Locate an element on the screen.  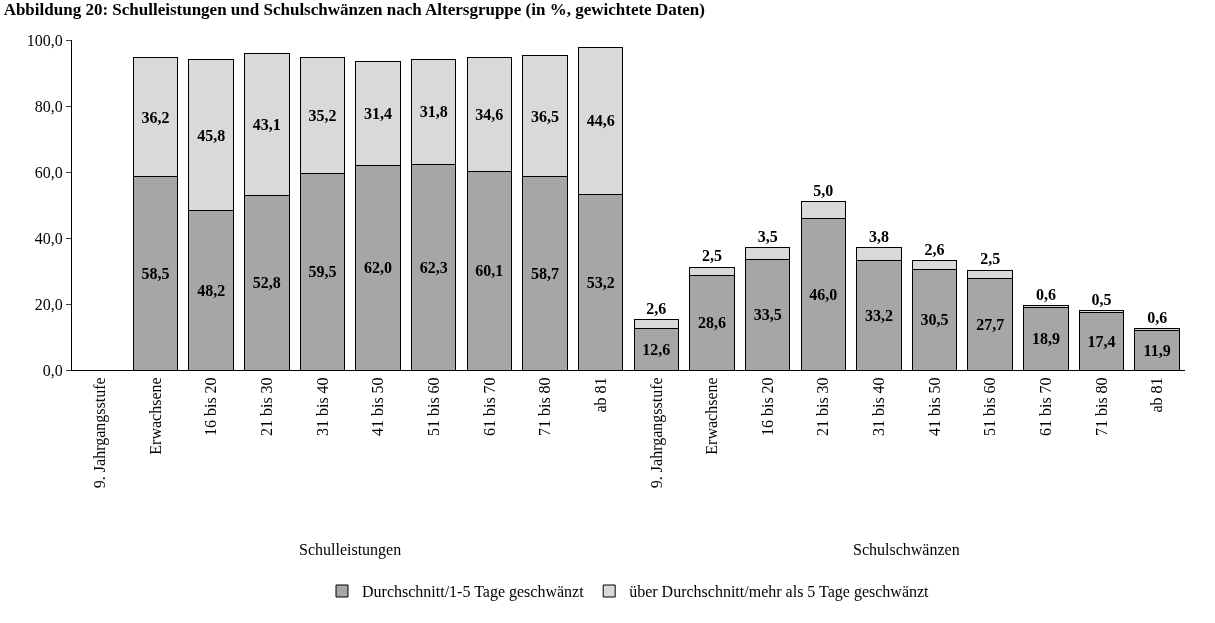
data-label: 45,8 is located at coordinates (211, 135).